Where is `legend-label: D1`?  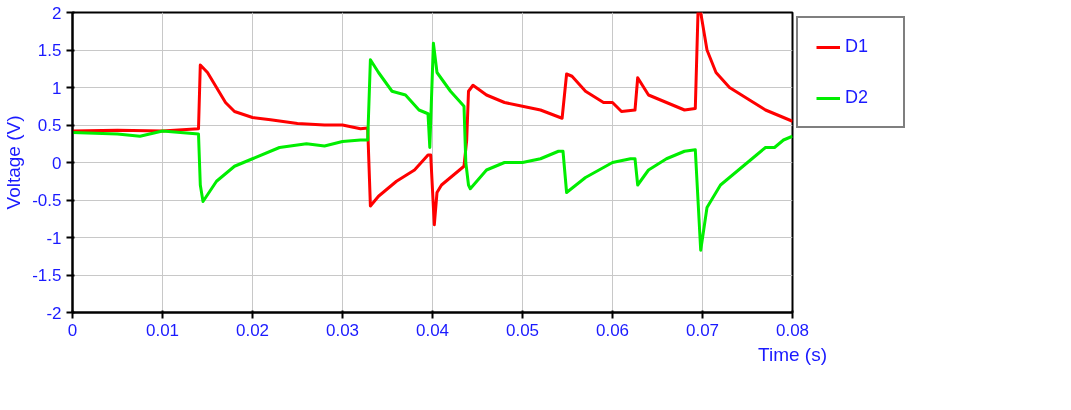 legend-label: D1 is located at coordinates (857, 46).